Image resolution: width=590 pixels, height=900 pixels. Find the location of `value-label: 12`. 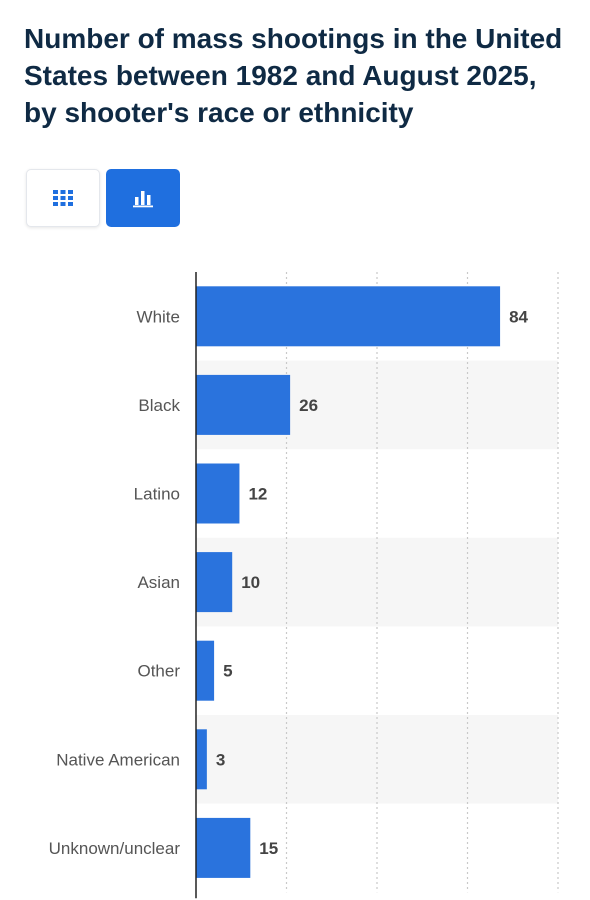

value-label: 12 is located at coordinates (257, 494).